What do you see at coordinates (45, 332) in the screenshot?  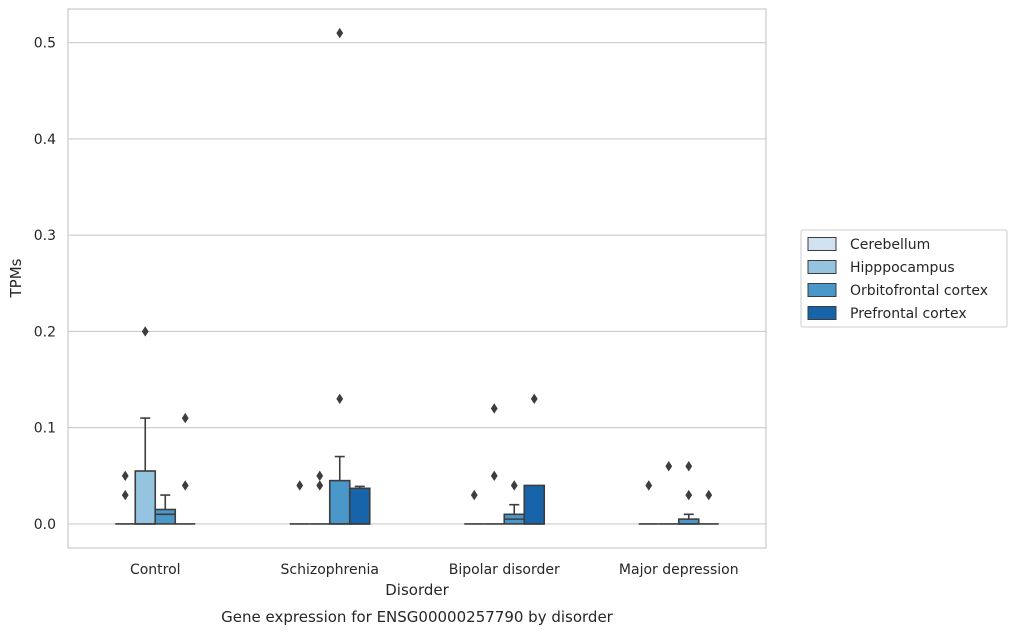 I see `y-tick-label: 0.2` at bounding box center [45, 332].